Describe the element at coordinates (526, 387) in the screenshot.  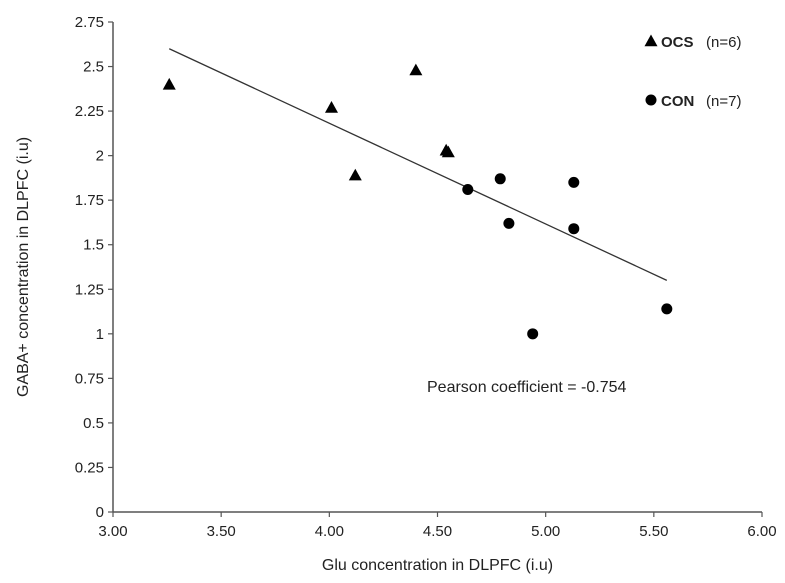
I see `pearson-annotation: Pearson coefficient = -0.754` at that location.